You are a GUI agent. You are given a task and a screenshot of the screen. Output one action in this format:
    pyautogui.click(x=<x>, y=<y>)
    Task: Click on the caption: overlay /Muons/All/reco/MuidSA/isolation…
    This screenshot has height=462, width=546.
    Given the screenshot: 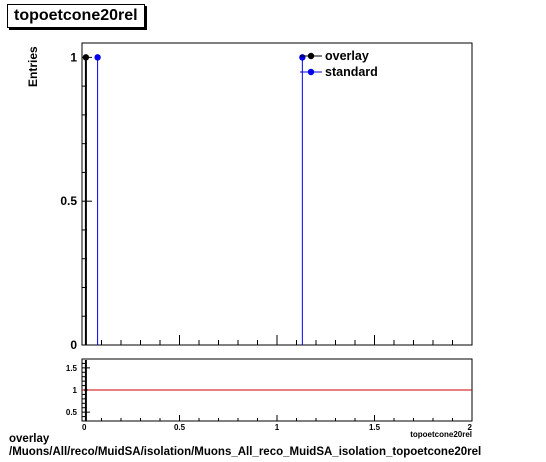 What is the action you would take?
    pyautogui.click(x=245, y=446)
    